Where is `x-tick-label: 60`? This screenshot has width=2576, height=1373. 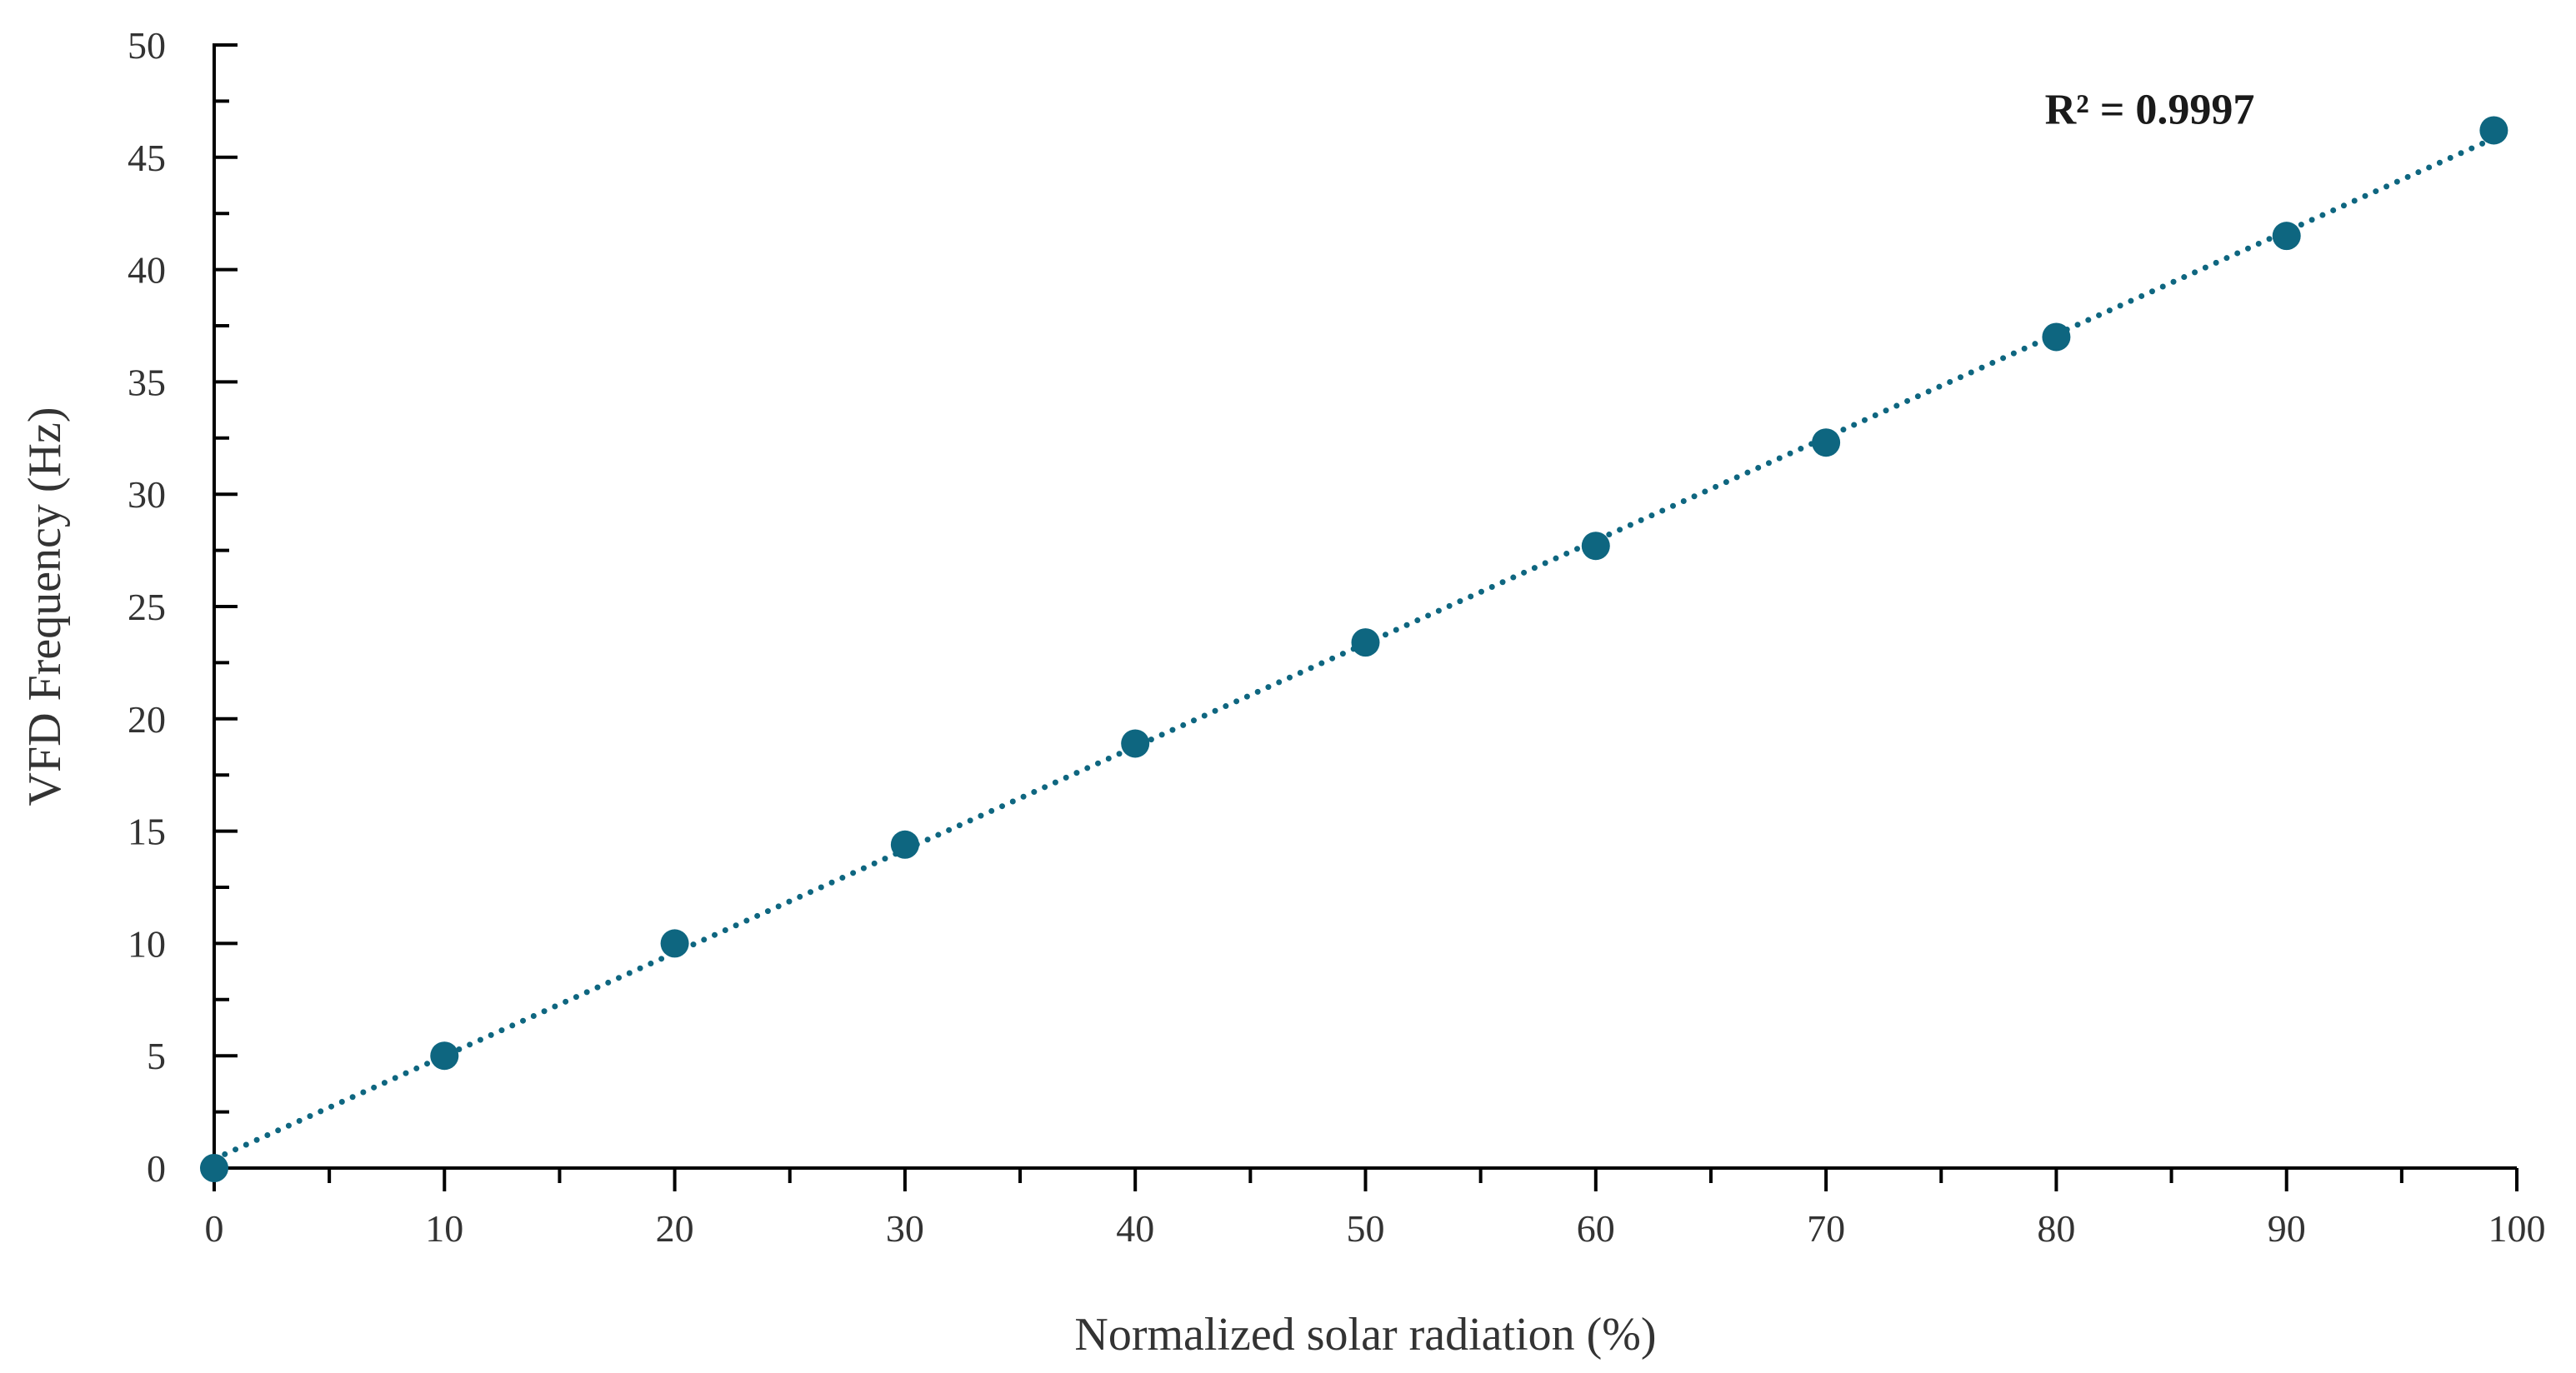 x-tick-label: 60 is located at coordinates (1596, 1229).